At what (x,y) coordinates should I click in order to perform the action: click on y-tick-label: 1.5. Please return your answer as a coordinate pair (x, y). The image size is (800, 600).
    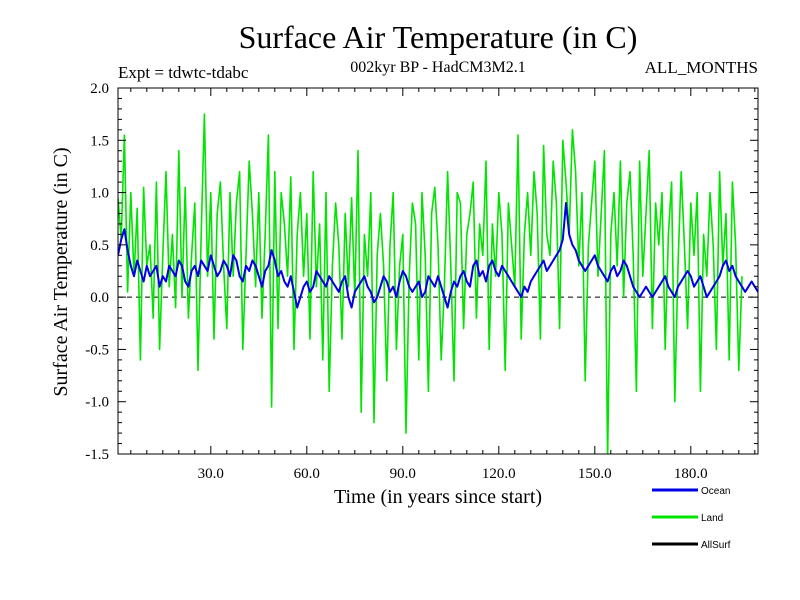
    Looking at the image, I should click on (99, 141).